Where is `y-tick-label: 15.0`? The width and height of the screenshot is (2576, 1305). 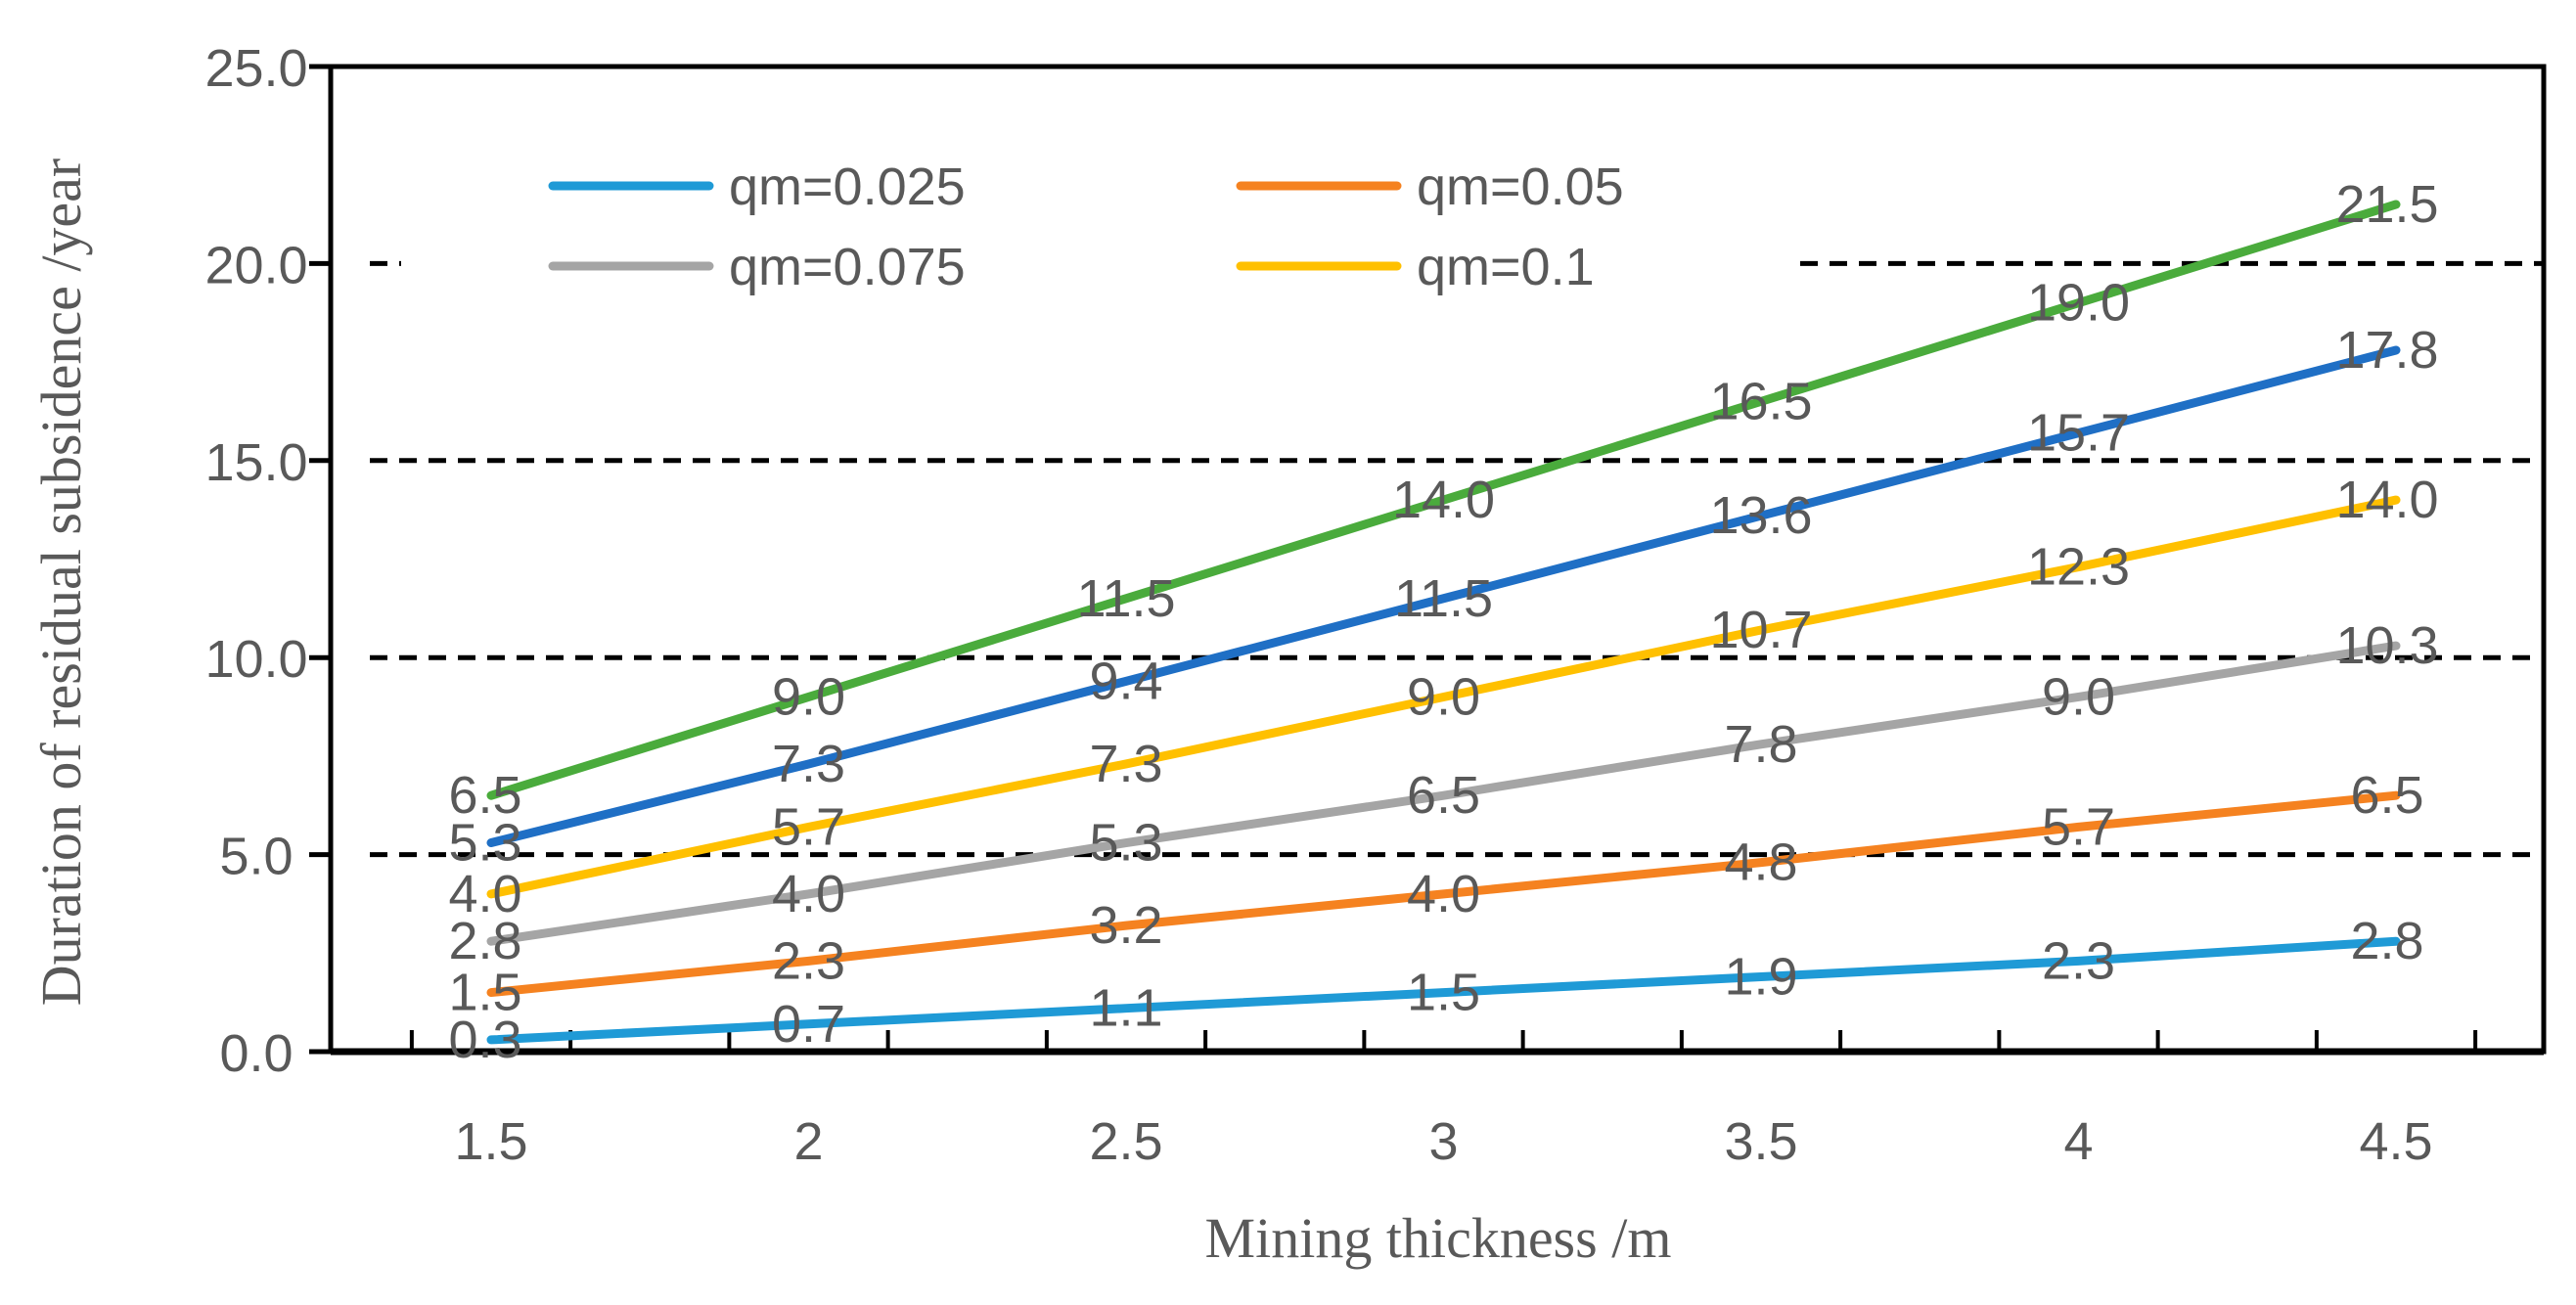 y-tick-label: 15.0 is located at coordinates (255, 462).